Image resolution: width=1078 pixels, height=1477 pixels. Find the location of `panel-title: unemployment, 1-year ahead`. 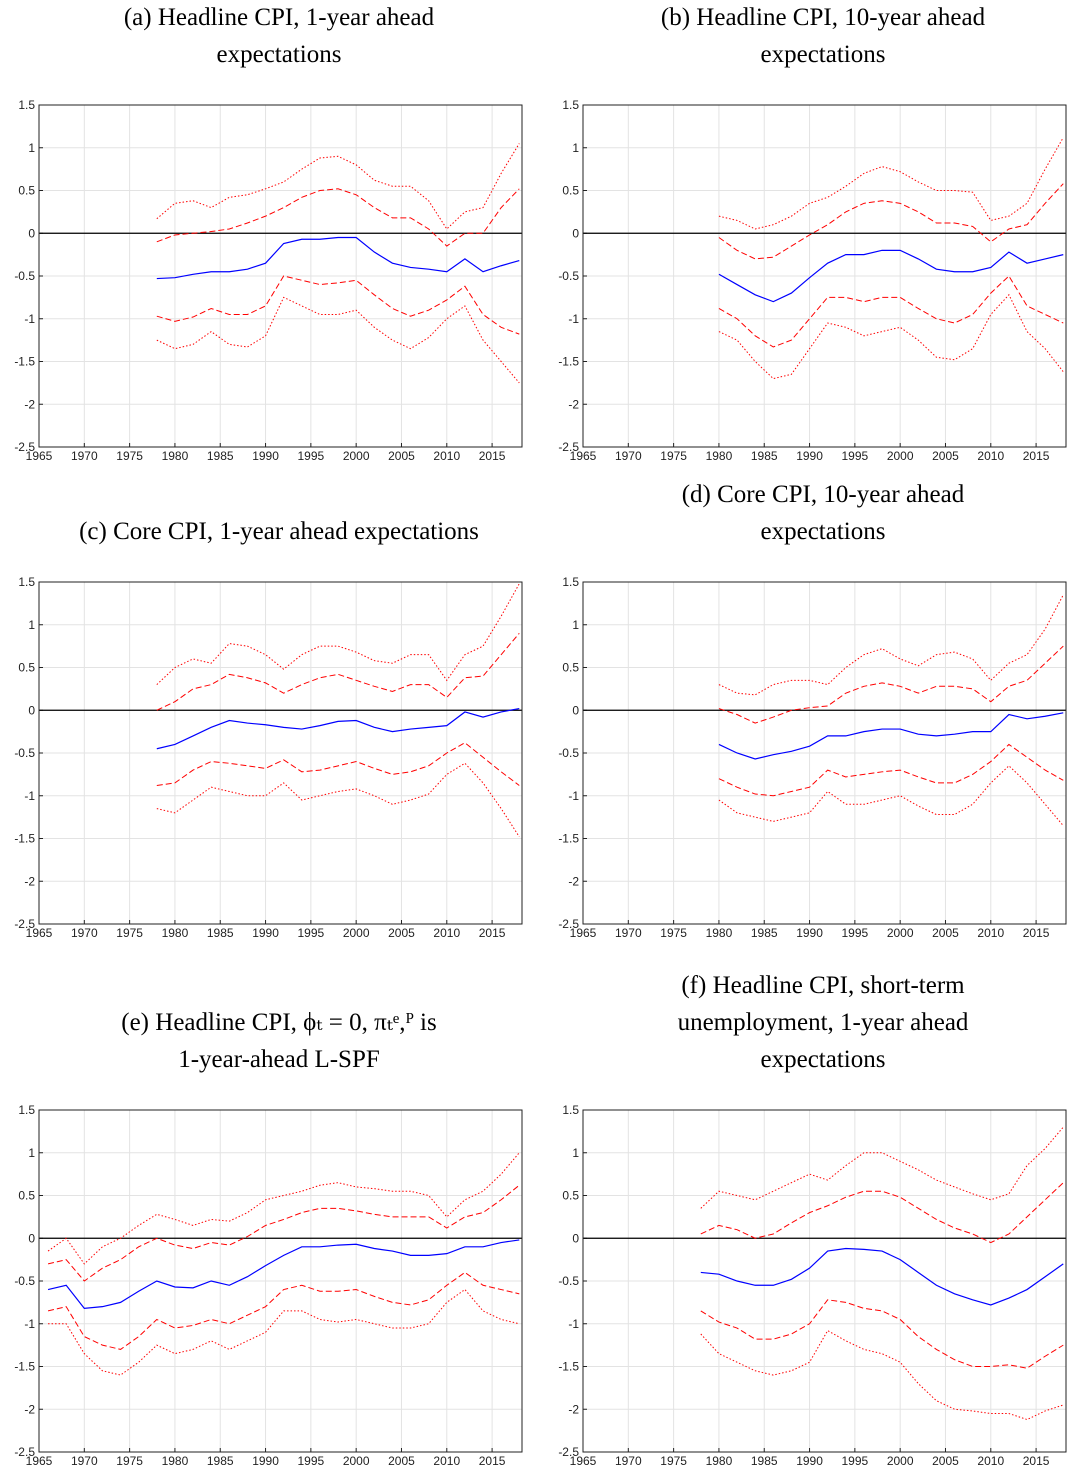

panel-title: unemployment, 1-year ahead is located at coordinates (823, 1022).